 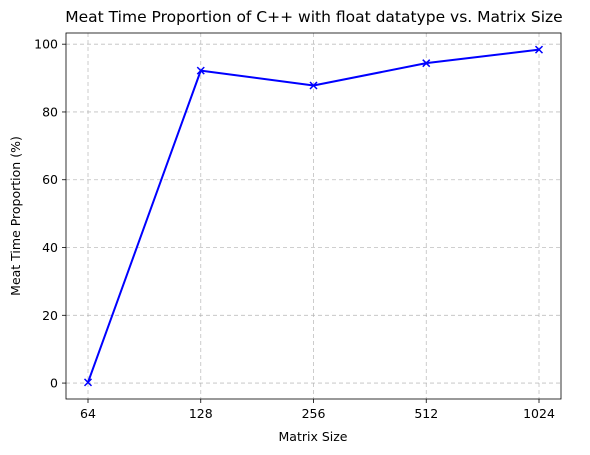 What do you see at coordinates (313, 436) in the screenshot?
I see `x-axis-label: Matrix Size` at bounding box center [313, 436].